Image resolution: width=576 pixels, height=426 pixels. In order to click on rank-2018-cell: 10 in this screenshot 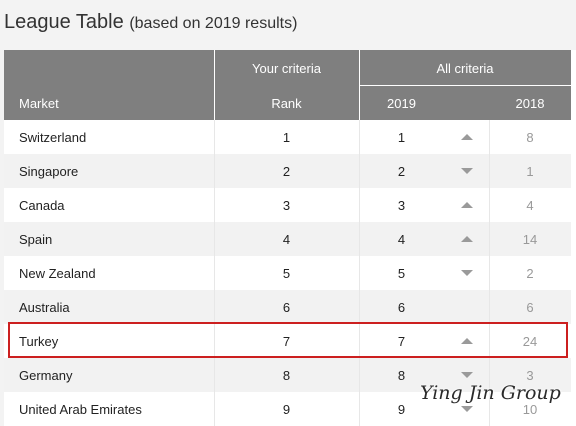, I will do `click(530, 409)`.